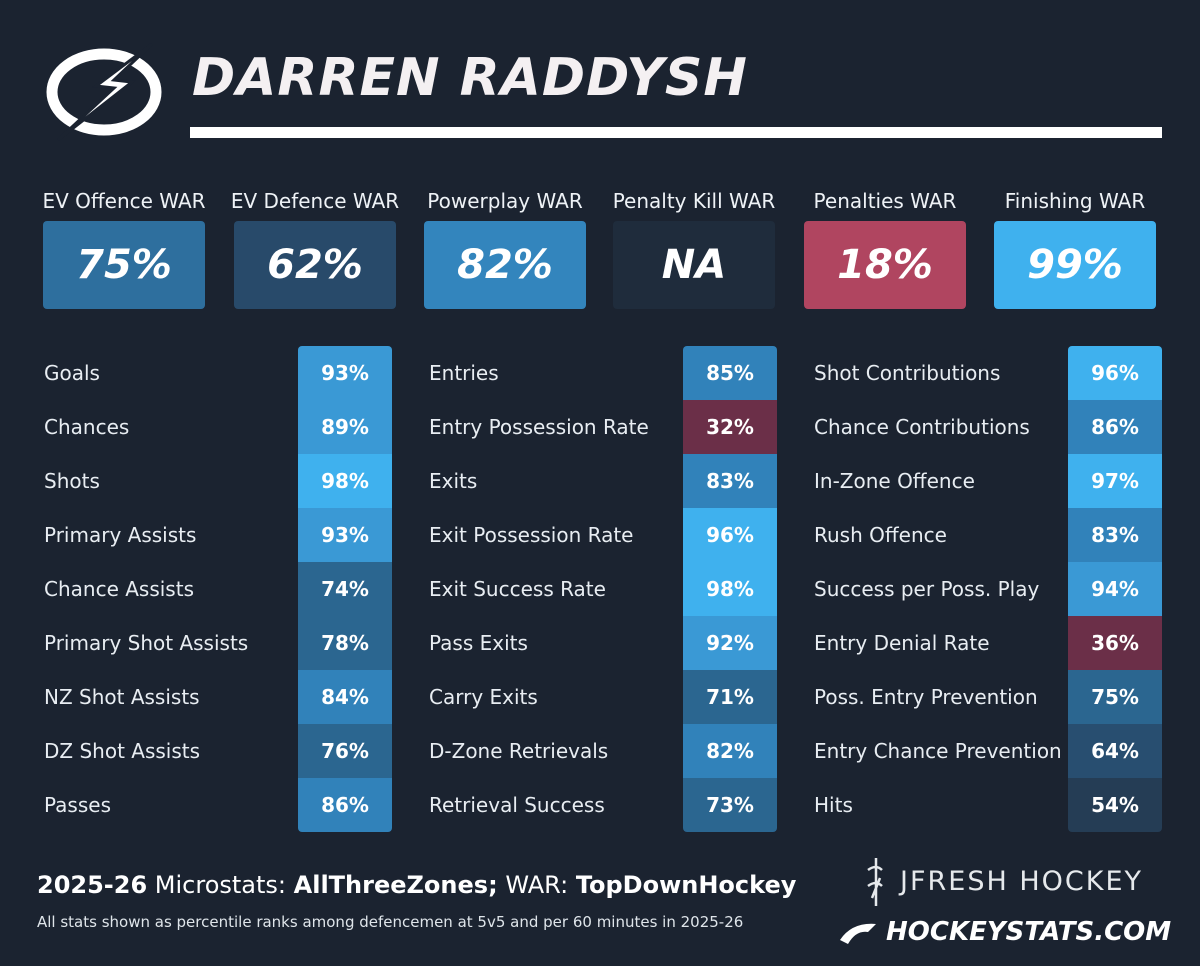 This screenshot has width=1200, height=966. What do you see at coordinates (902, 643) in the screenshot?
I see `stat-label: Entry Denial Rate` at bounding box center [902, 643].